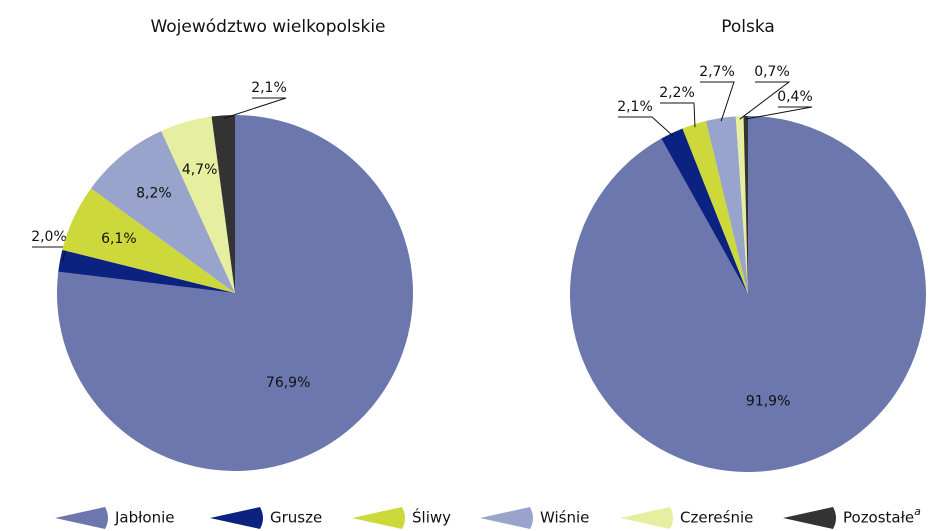 The width and height of the screenshot is (931, 531). Describe the element at coordinates (564, 518) in the screenshot. I see `legend-label: Wiśnie` at that location.